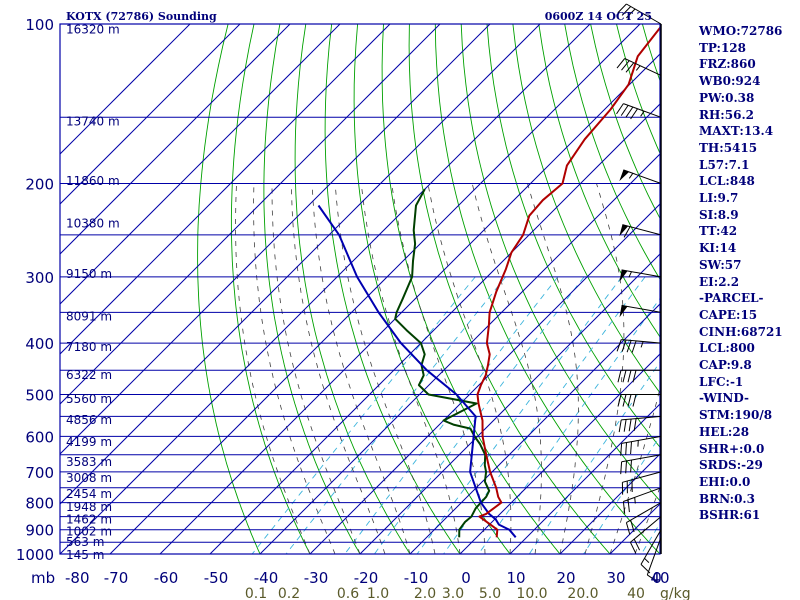  What do you see at coordinates (724, 398) in the screenshot?
I see `sounding-index: -WIND-` at bounding box center [724, 398].